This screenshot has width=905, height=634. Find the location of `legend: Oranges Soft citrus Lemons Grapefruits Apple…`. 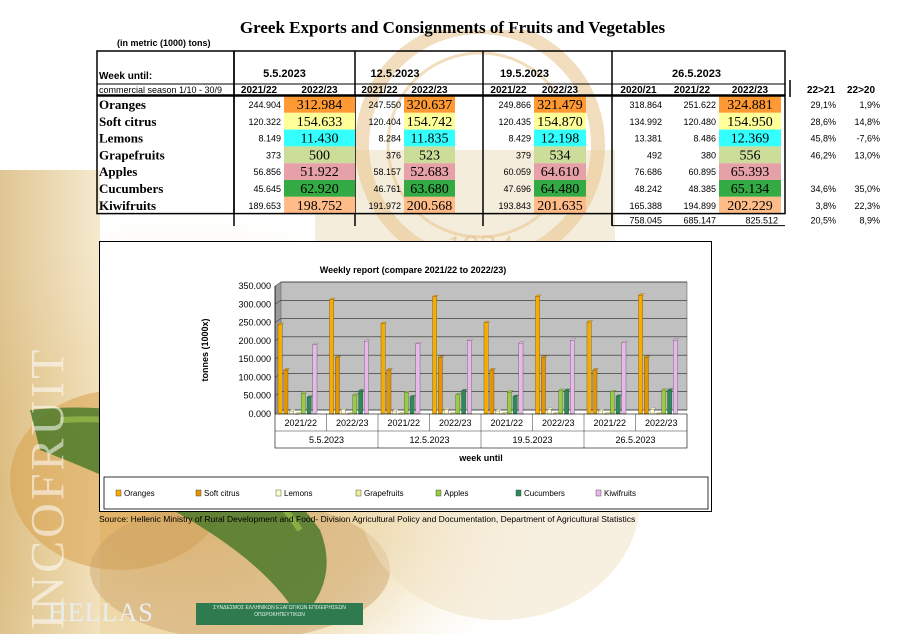

legend: Oranges Soft citrus Lemons Grapefruits Apple… is located at coordinates (406, 493).